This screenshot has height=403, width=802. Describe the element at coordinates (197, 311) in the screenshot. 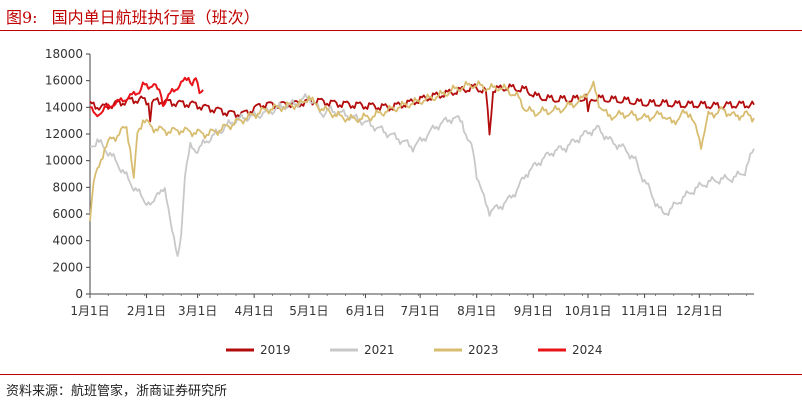

I see `x-tick-label: 3月1日` at that location.